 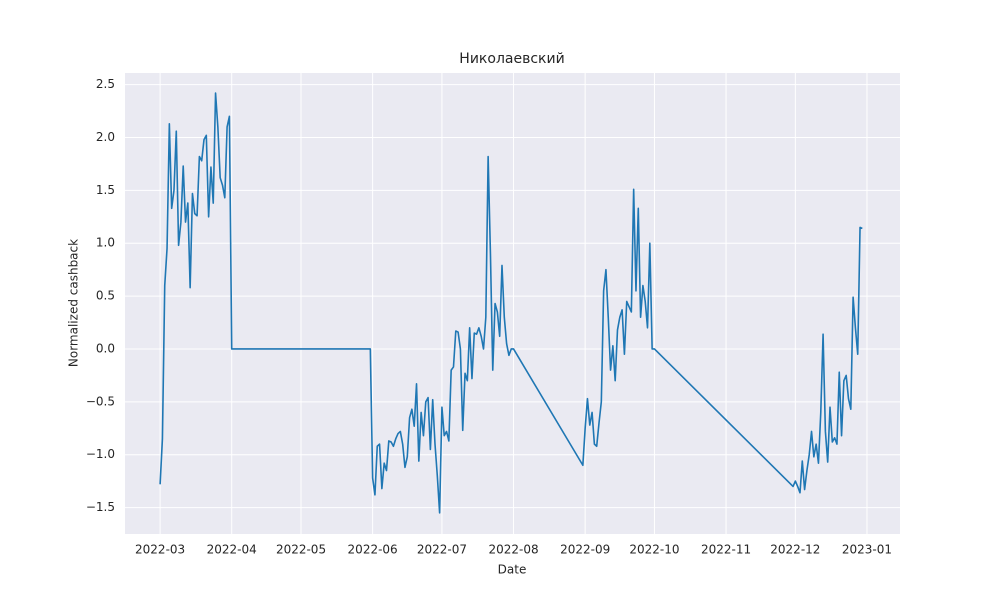 I want to click on chart-title: Николаевский, so click(x=511, y=59).